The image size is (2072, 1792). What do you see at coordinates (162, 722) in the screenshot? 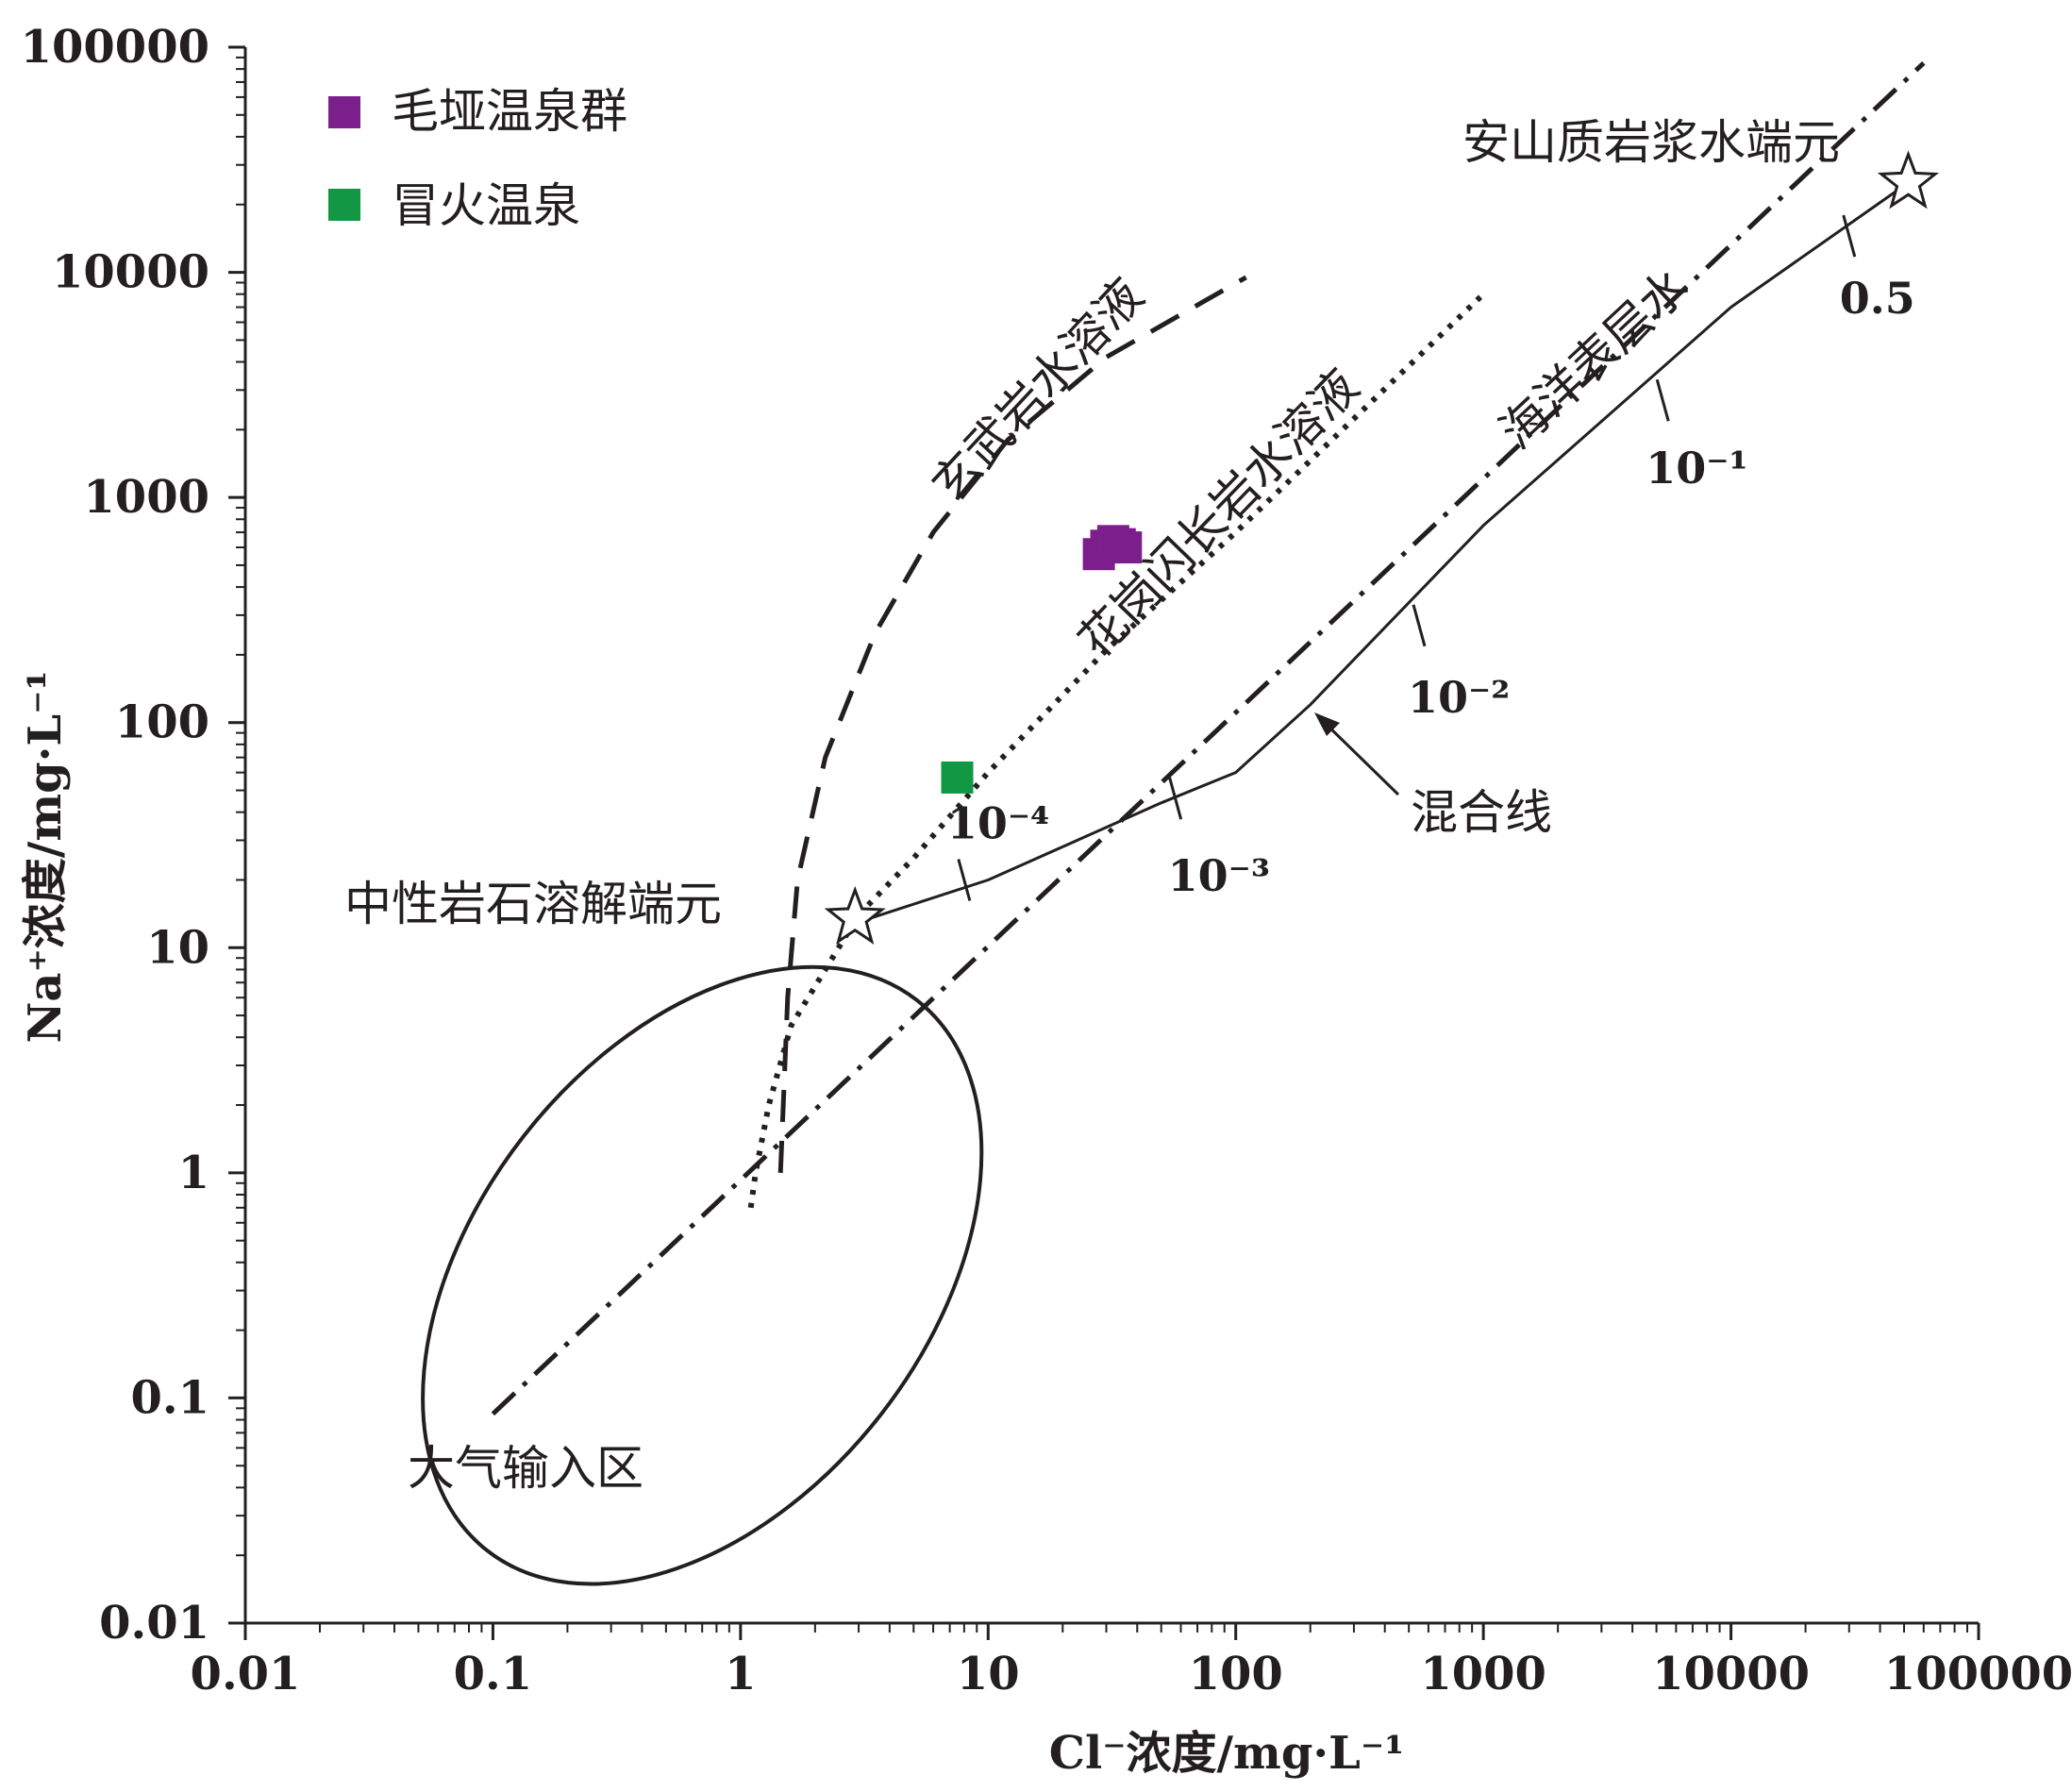
I see `y-tick-label: 100` at bounding box center [162, 722].